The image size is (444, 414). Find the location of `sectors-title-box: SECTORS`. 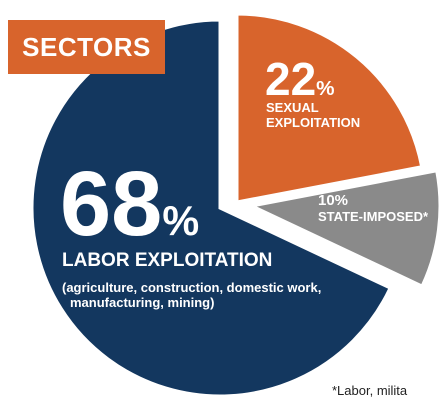

sectors-title-box: SECTORS is located at coordinates (86, 47).